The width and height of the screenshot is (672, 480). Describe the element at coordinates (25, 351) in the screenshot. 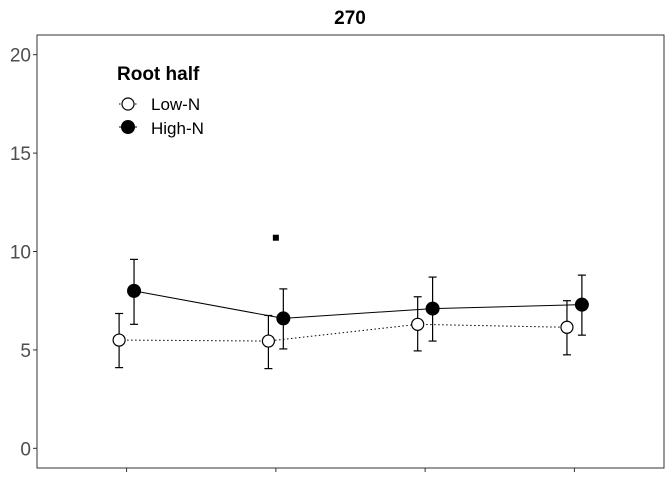

I see `y-tick-label-5: 5` at that location.